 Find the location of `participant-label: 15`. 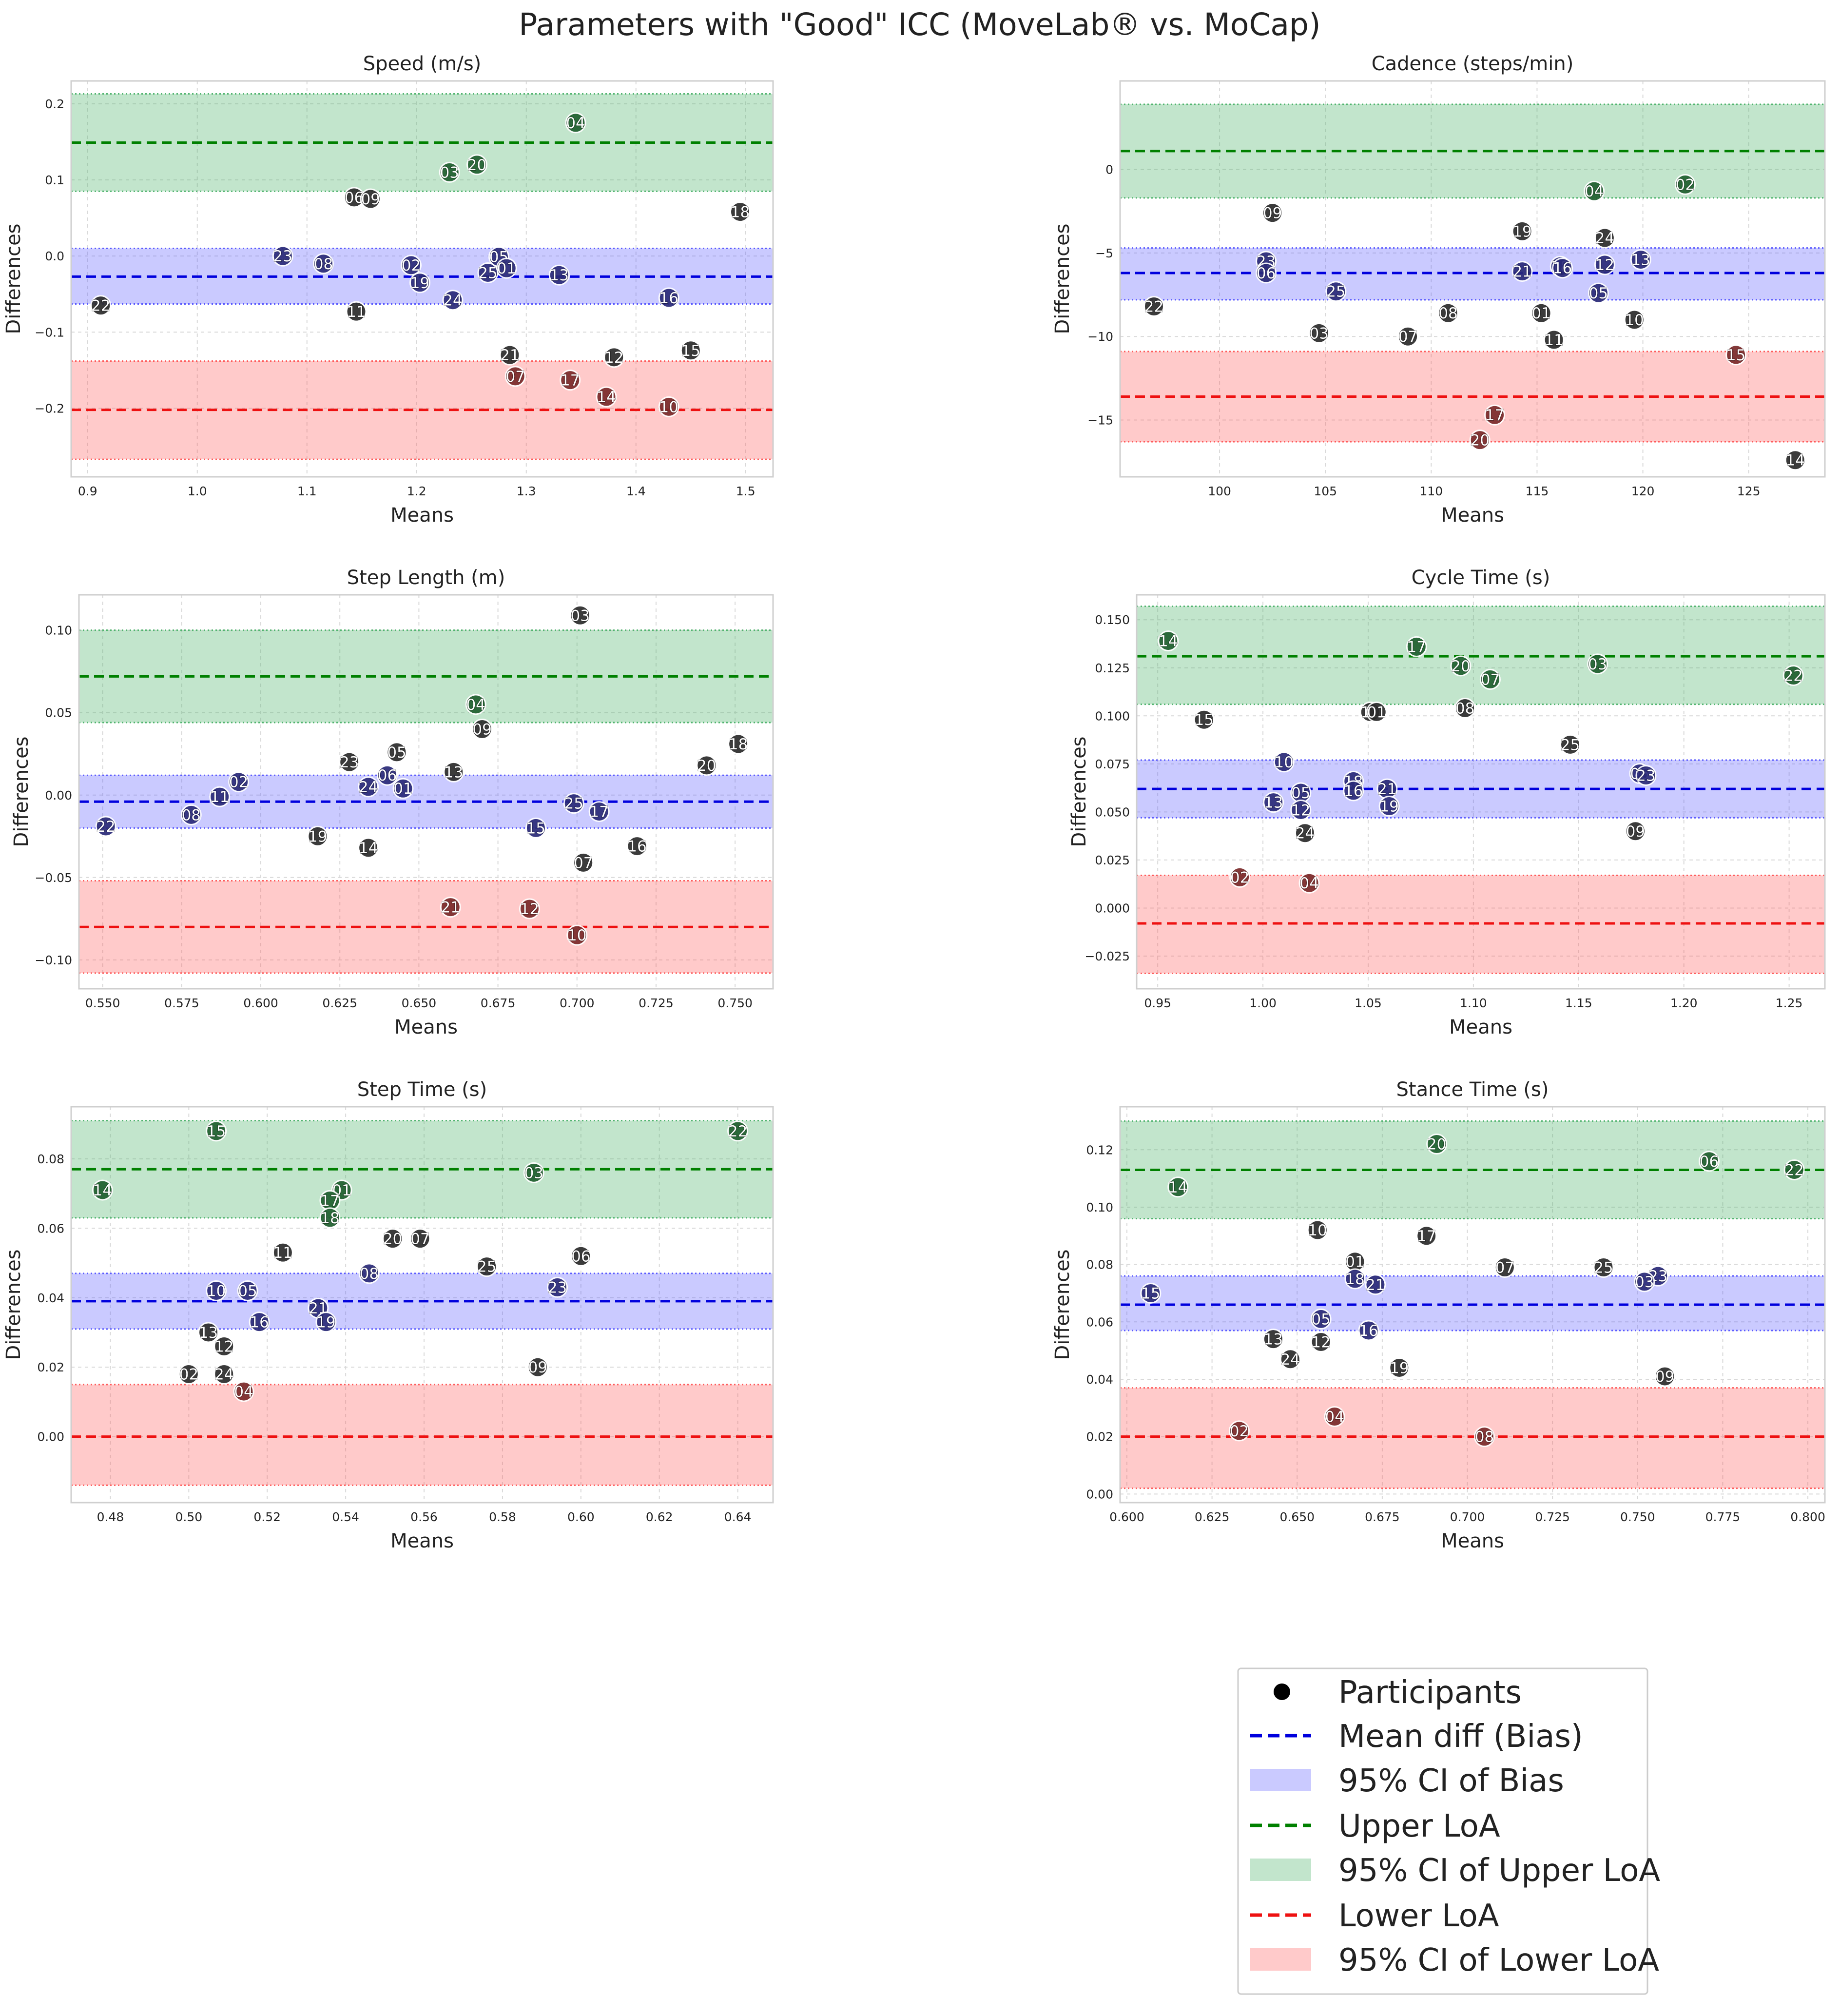

participant-label: 15 is located at coordinates (691, 351).